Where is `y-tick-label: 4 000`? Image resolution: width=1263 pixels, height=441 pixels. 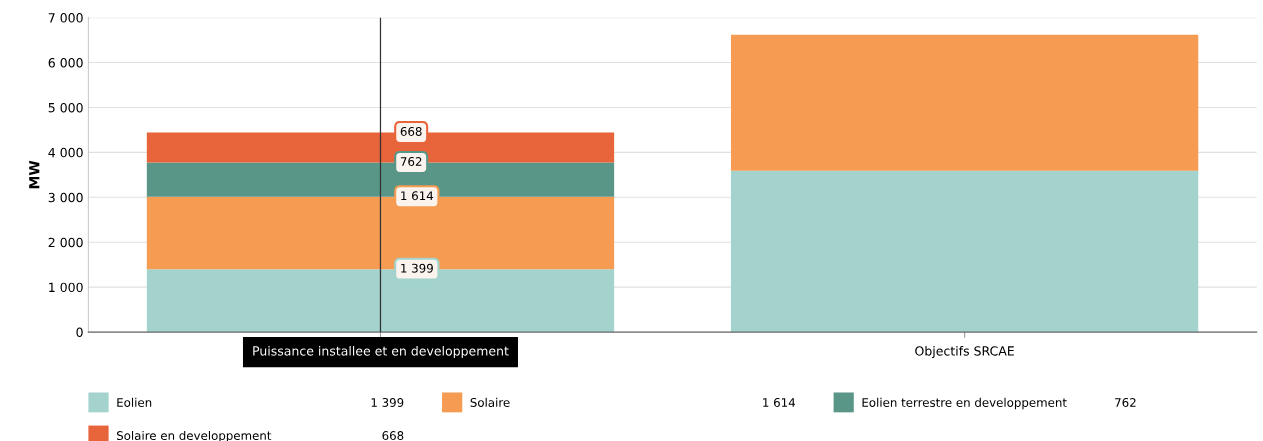
y-tick-label: 4 000 is located at coordinates (65, 152).